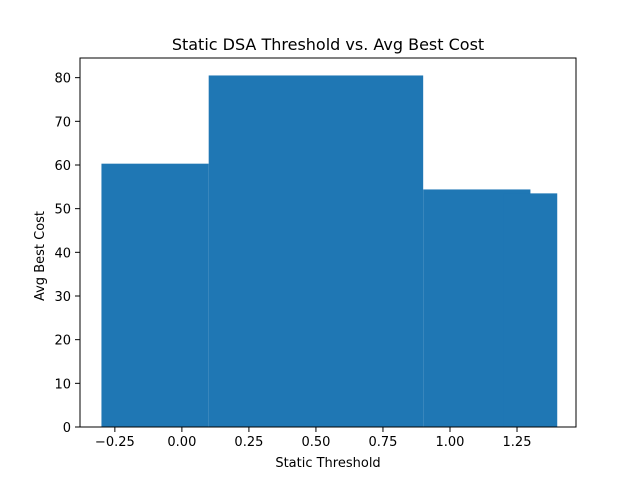 The width and height of the screenshot is (640, 480). What do you see at coordinates (115, 442) in the screenshot?
I see `x-tick-label: −0.25` at bounding box center [115, 442].